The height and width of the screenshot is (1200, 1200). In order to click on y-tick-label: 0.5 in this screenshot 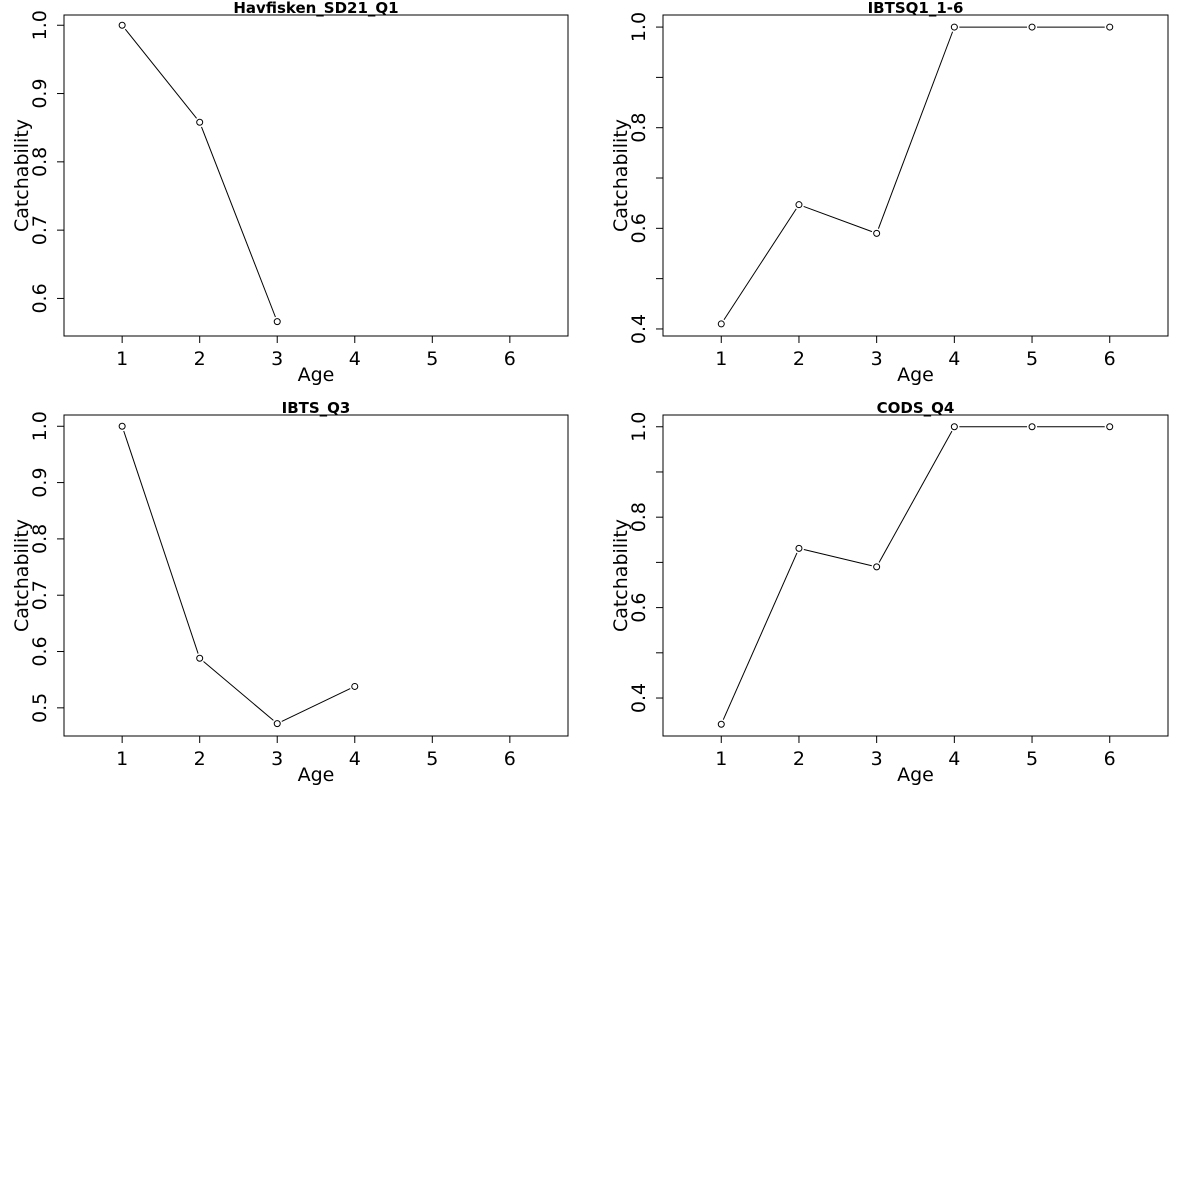, I will do `click(40, 708)`.